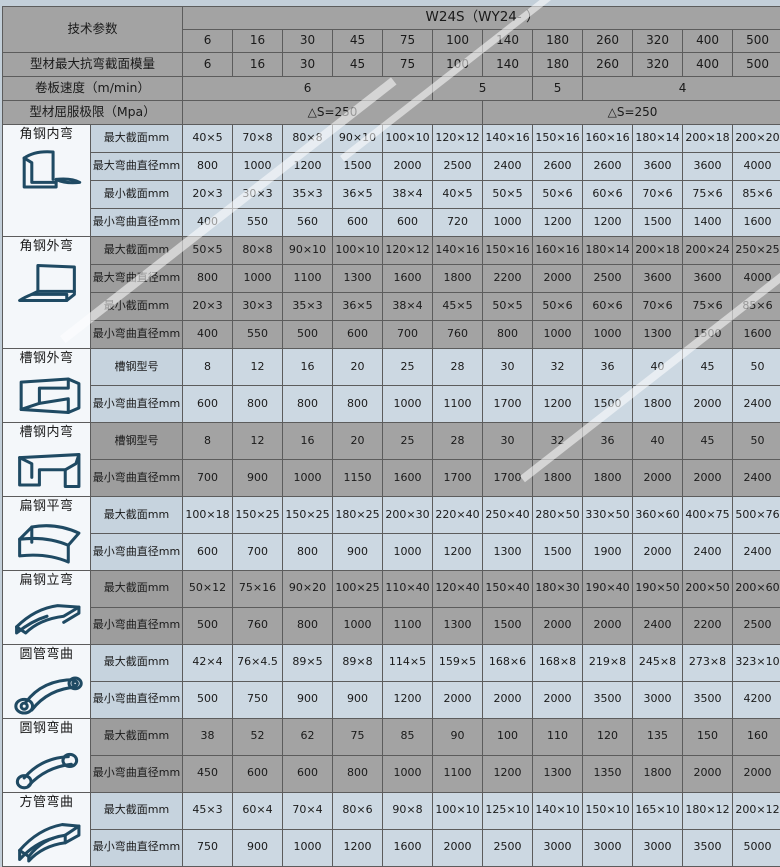 The width and height of the screenshot is (780, 867). Describe the element at coordinates (658, 251) in the screenshot. I see `data-cell: 200×18` at that location.